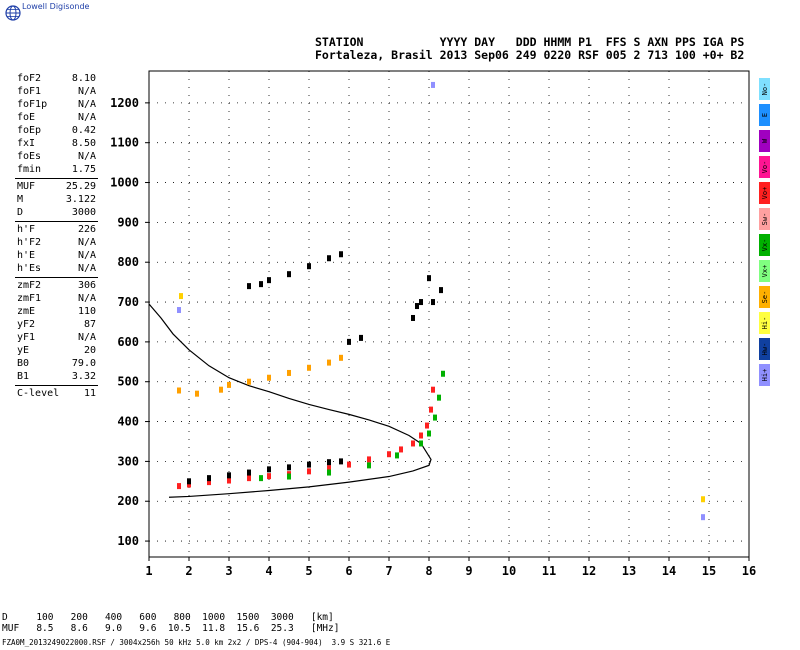  What do you see at coordinates (764, 297) in the screenshot?
I see `legend-swatch: Se-` at bounding box center [764, 297].